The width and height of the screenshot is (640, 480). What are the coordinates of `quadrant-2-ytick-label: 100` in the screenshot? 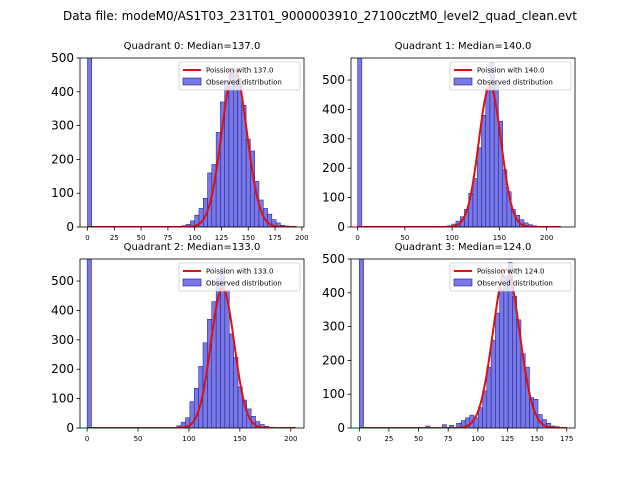 It's located at (62, 399).